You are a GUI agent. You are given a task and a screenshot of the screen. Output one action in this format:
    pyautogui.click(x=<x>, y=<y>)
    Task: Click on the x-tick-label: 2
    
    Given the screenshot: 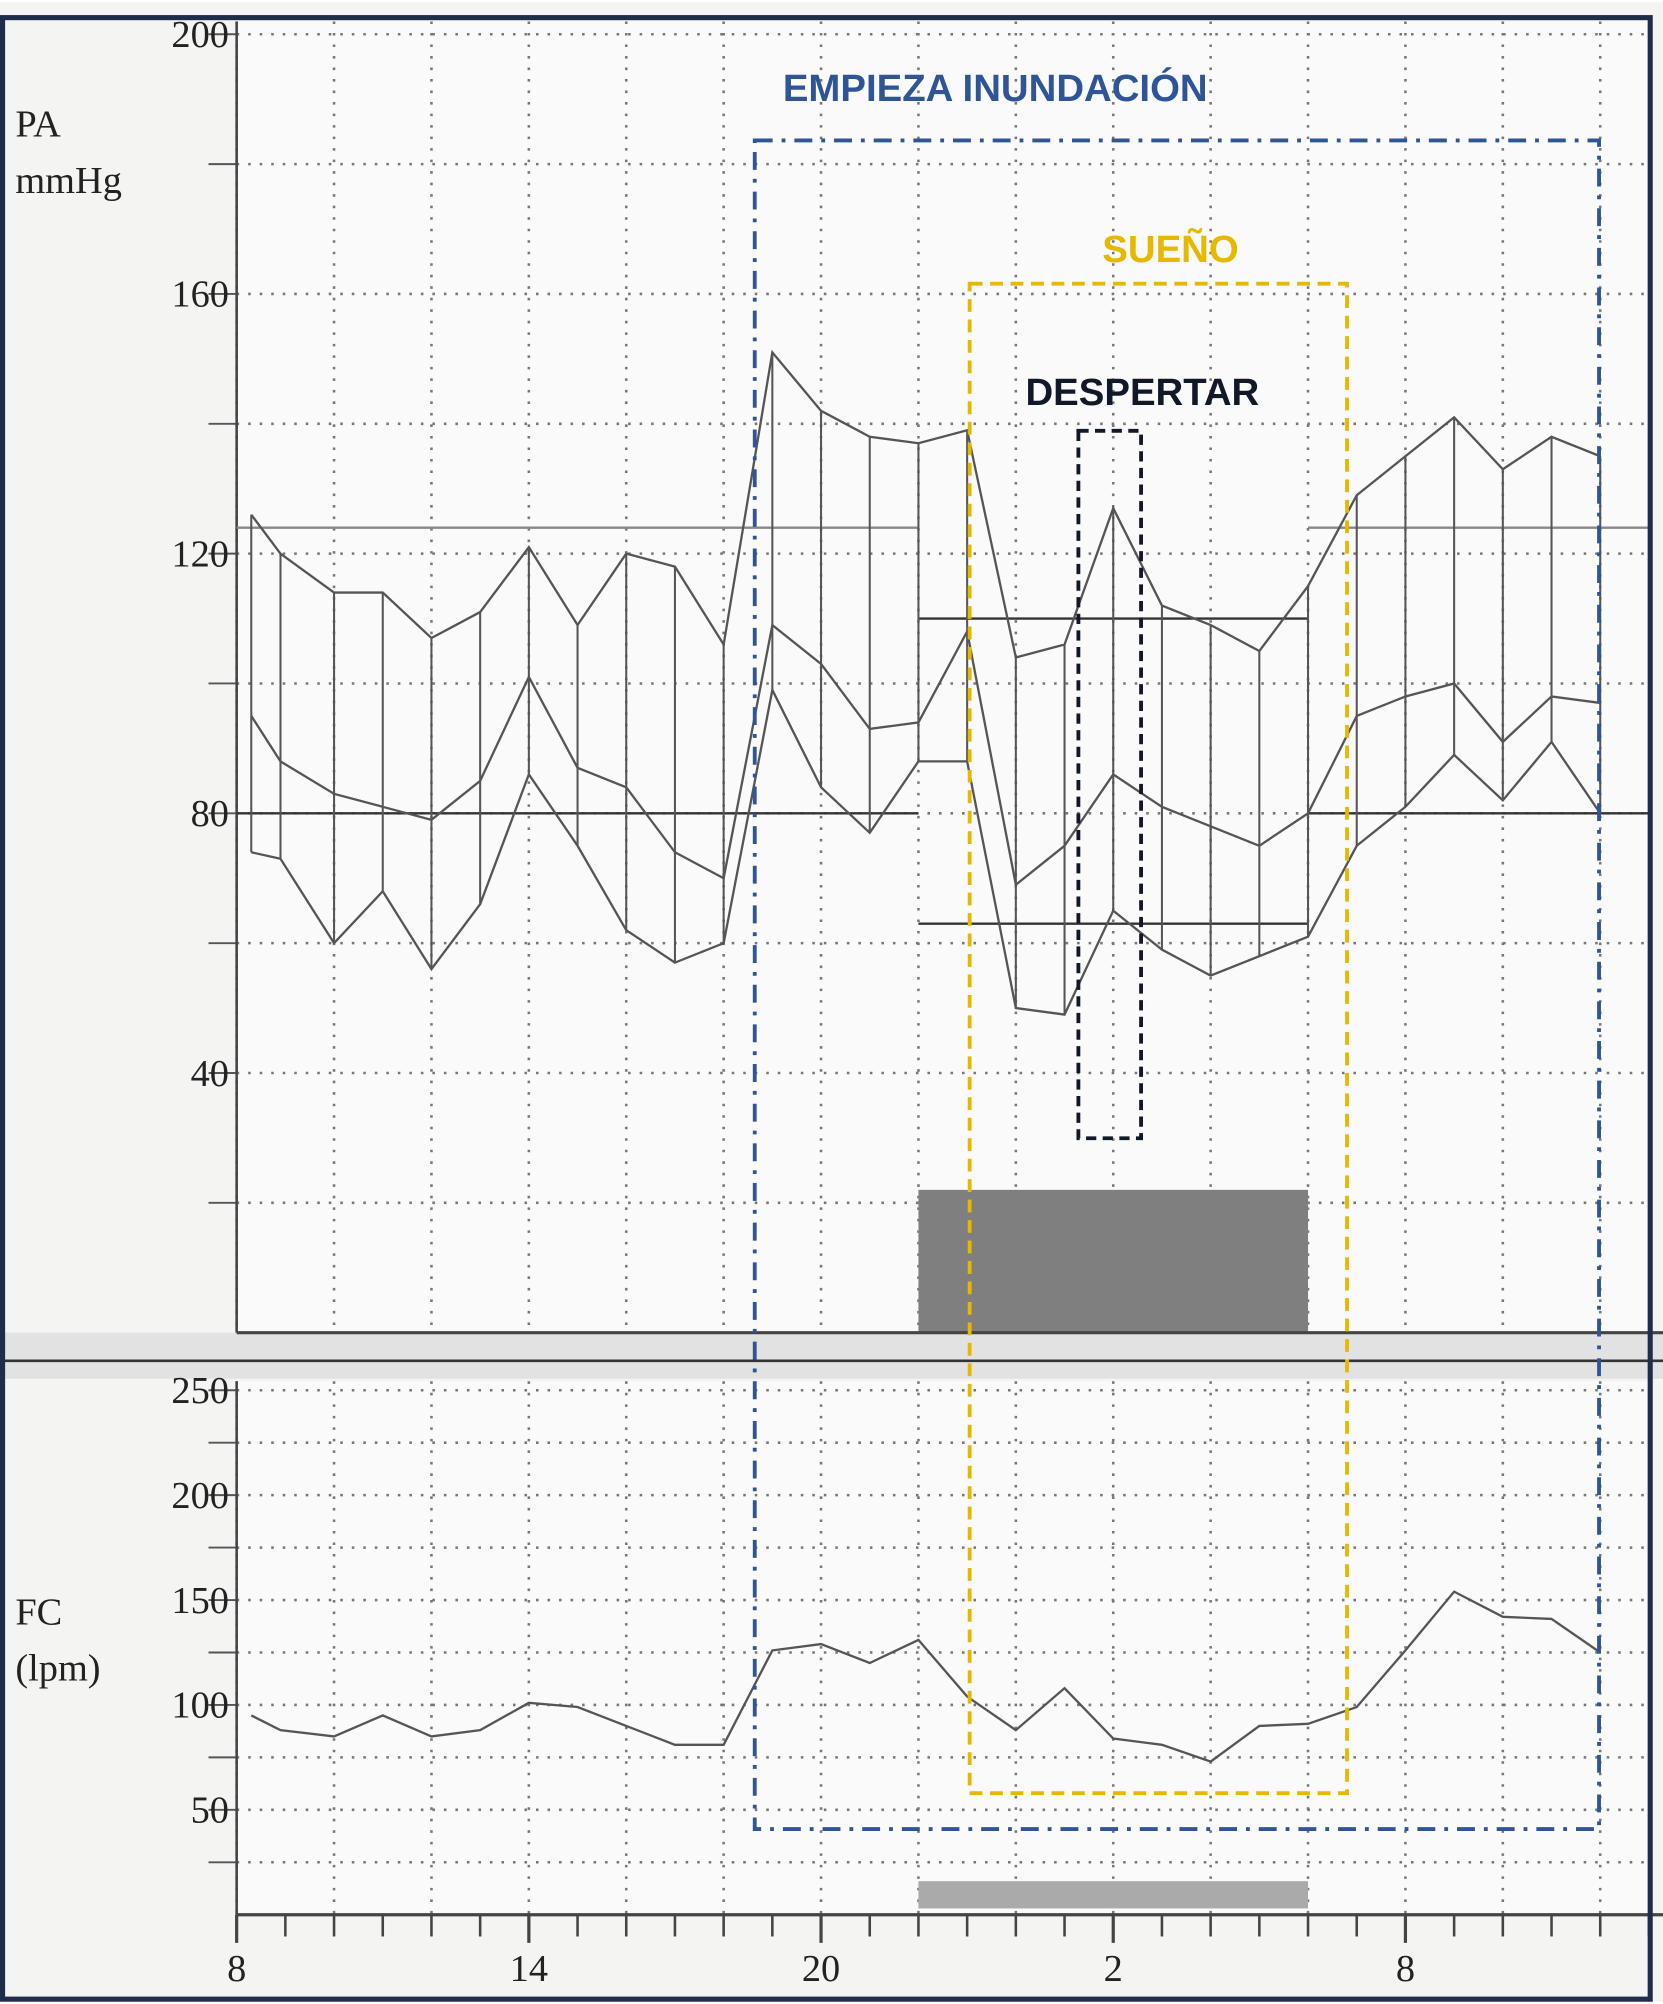 What is the action you would take?
    pyautogui.click(x=1113, y=1969)
    